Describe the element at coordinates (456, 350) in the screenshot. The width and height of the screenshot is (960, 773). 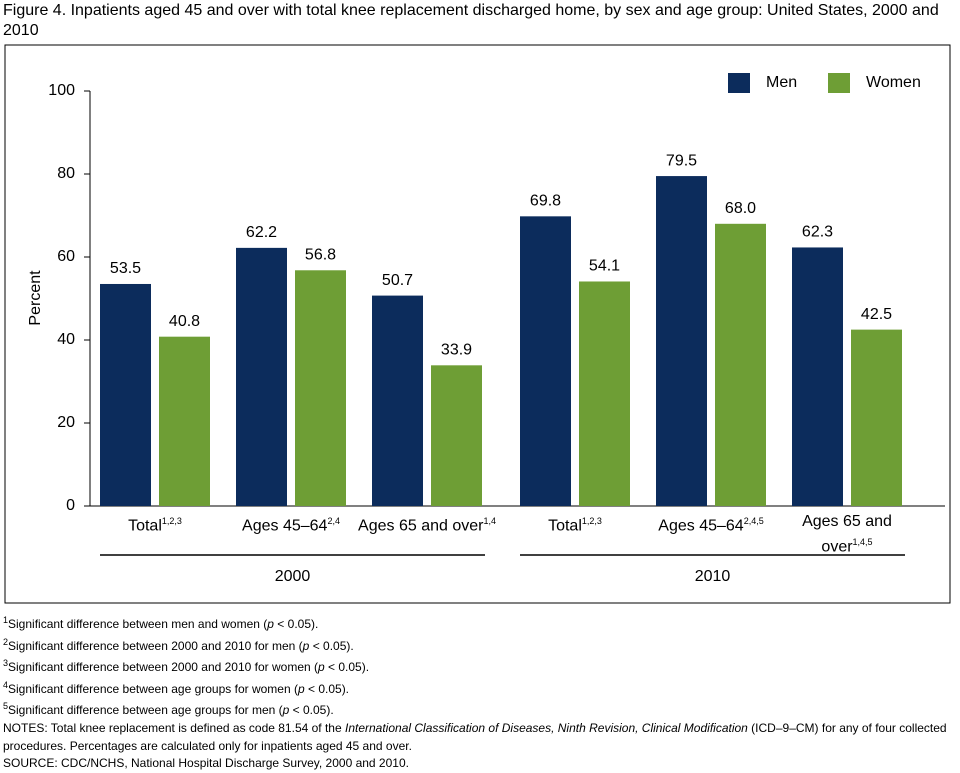
I see `data-label: 33.9` at that location.